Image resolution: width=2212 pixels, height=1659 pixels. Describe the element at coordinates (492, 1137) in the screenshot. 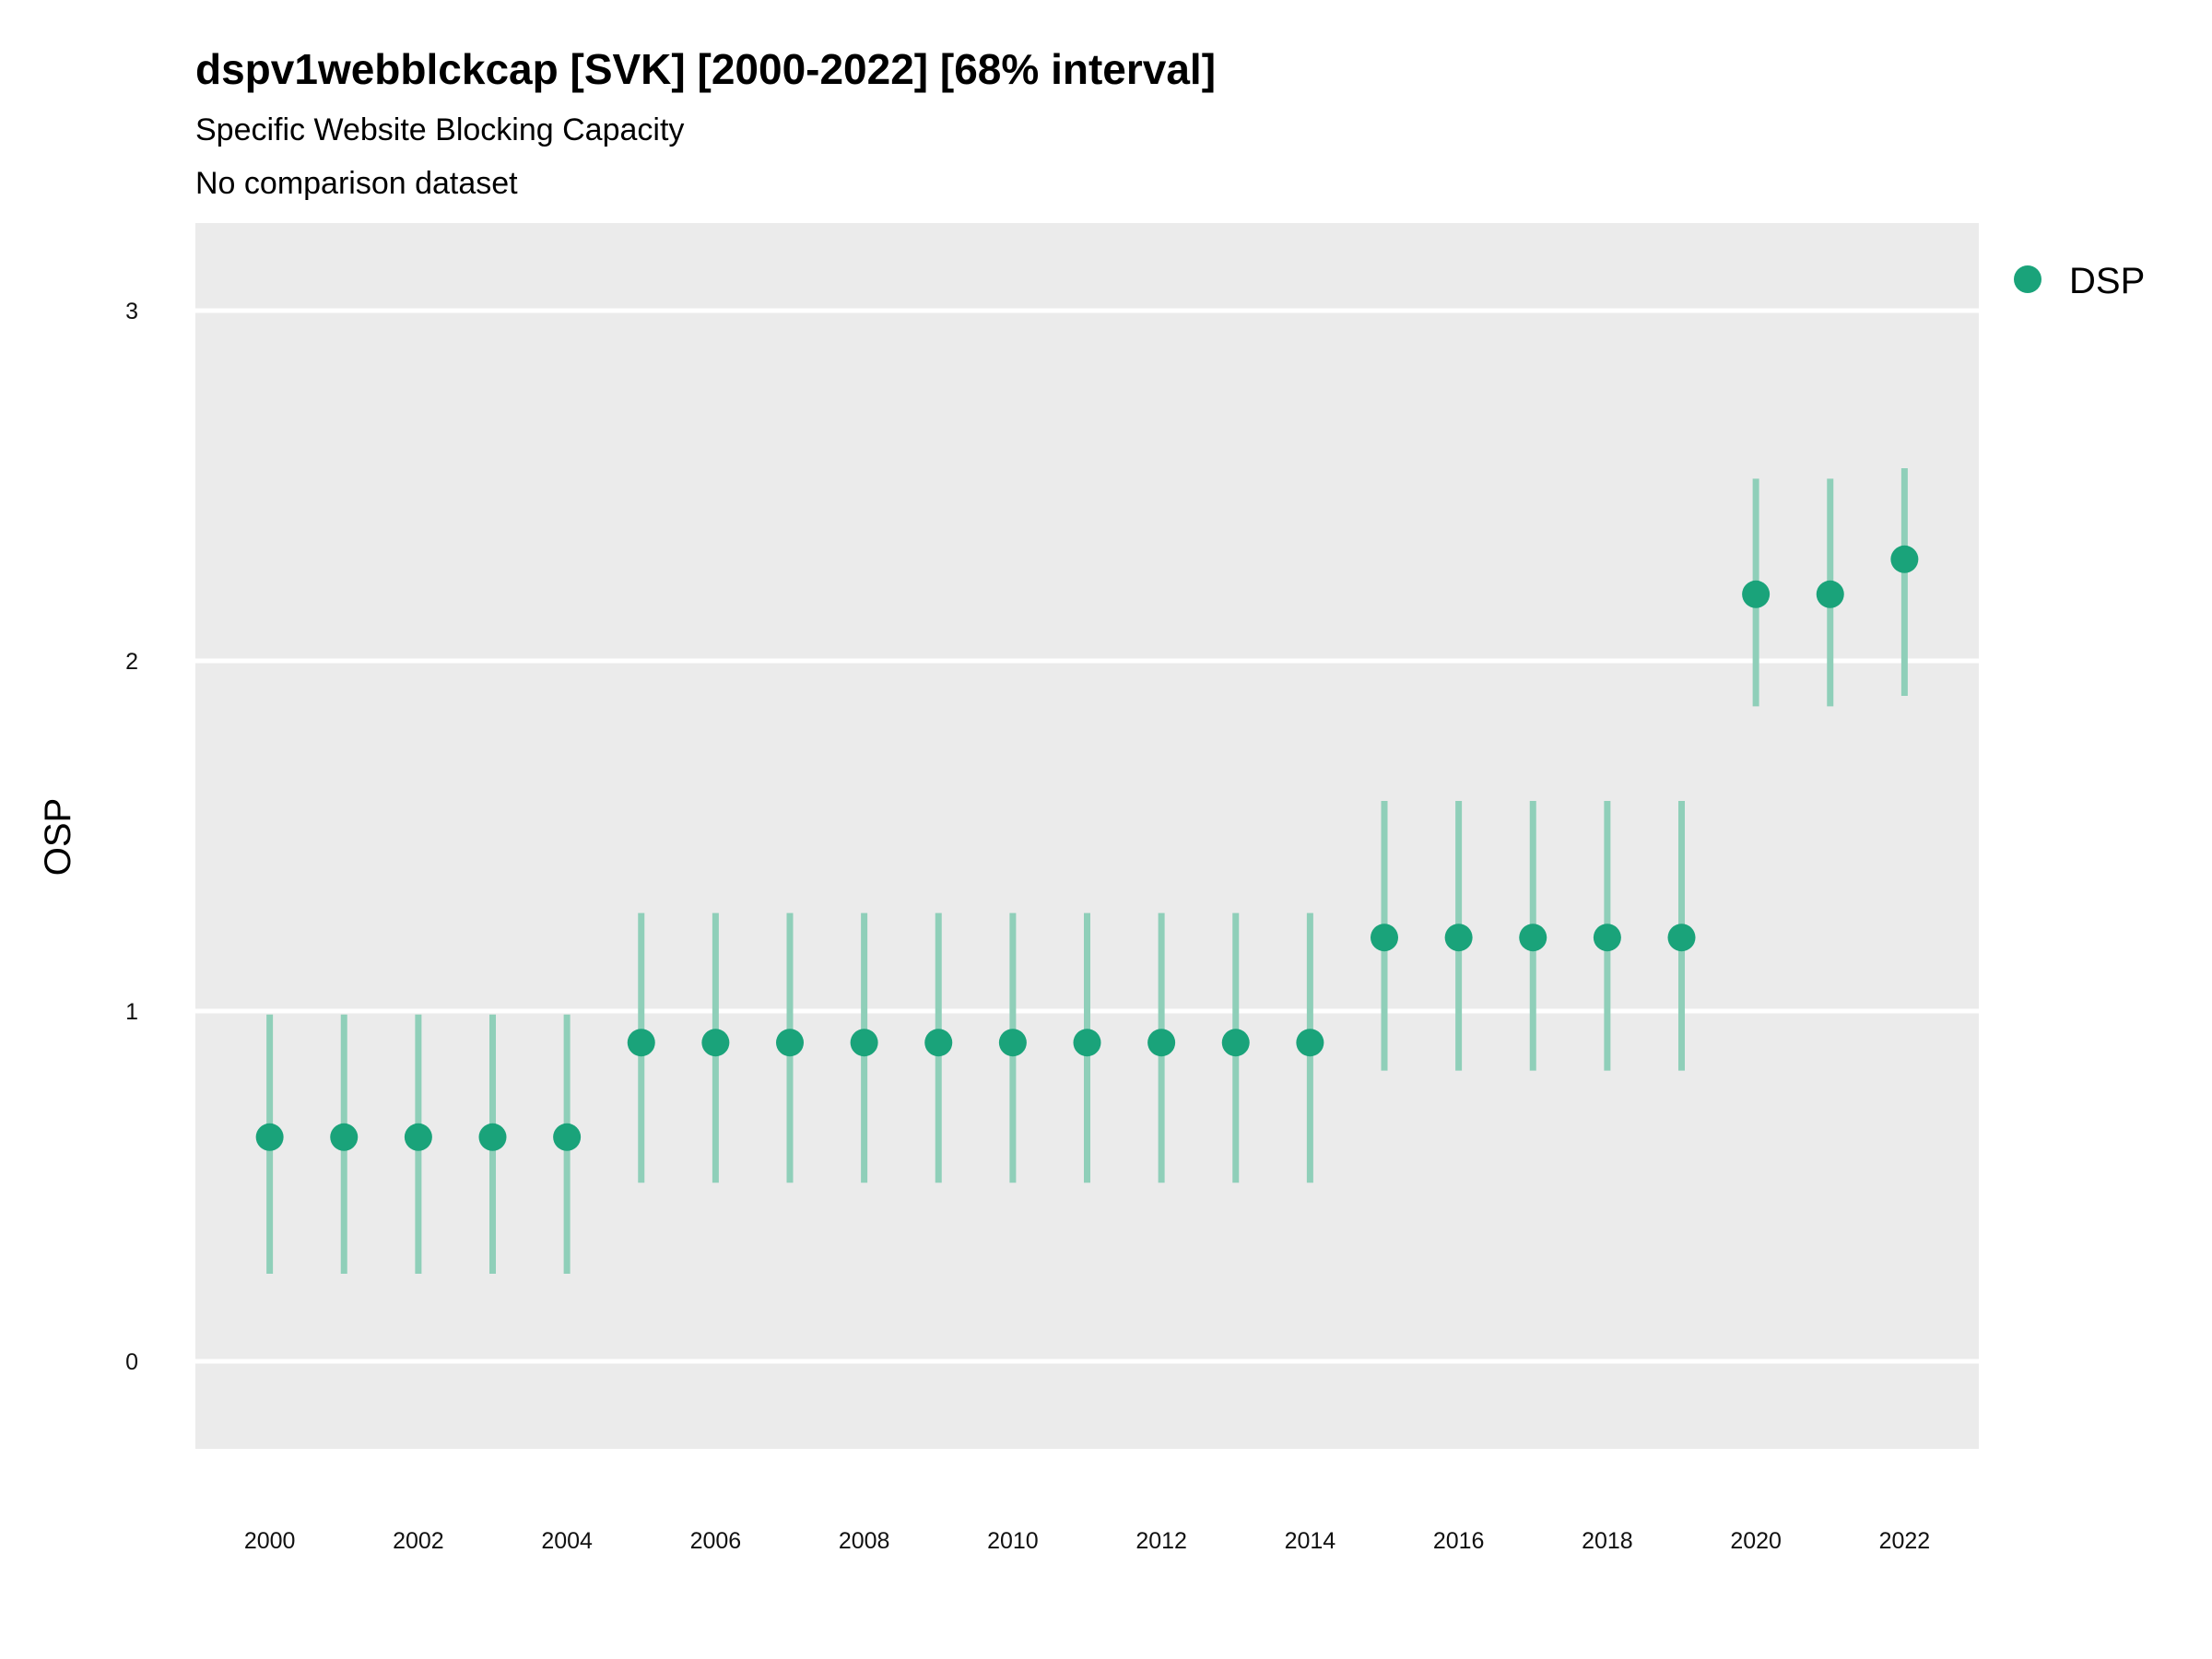

I see `data-point-2003` at that location.